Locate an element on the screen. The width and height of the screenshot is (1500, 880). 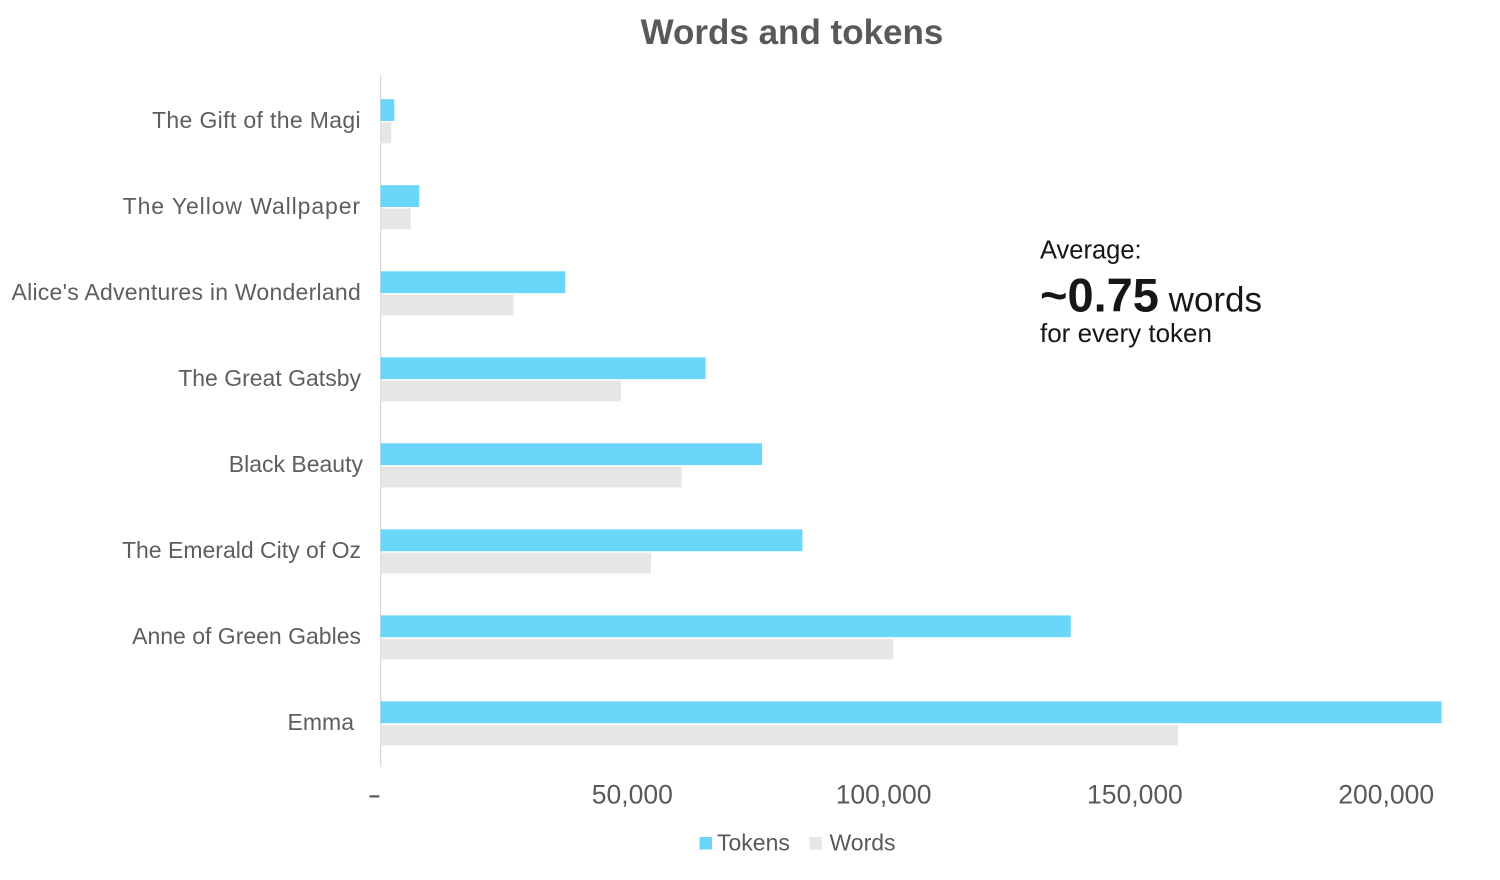
svg-text: The Great Gatsby is located at coordinates (269, 378).